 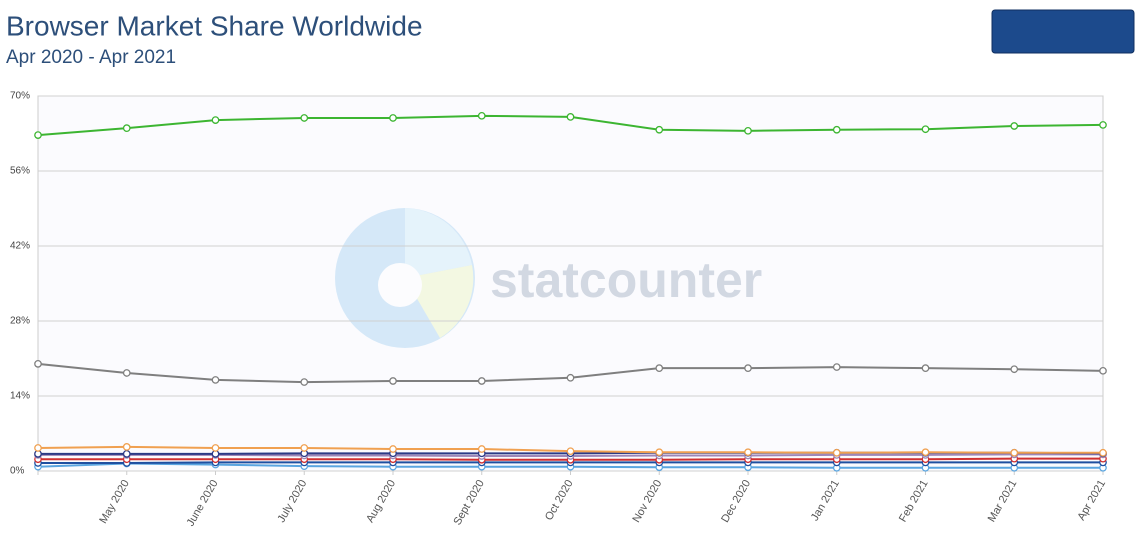 I want to click on y-tick-label: 14%, so click(x=20, y=396).